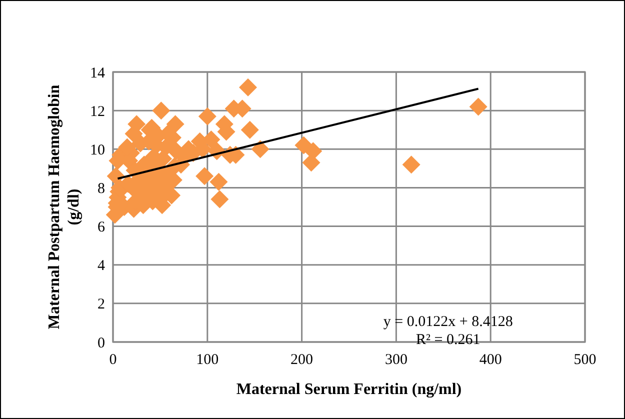 The width and height of the screenshot is (625, 419). I want to click on y-tick-label: 0, so click(101, 343).